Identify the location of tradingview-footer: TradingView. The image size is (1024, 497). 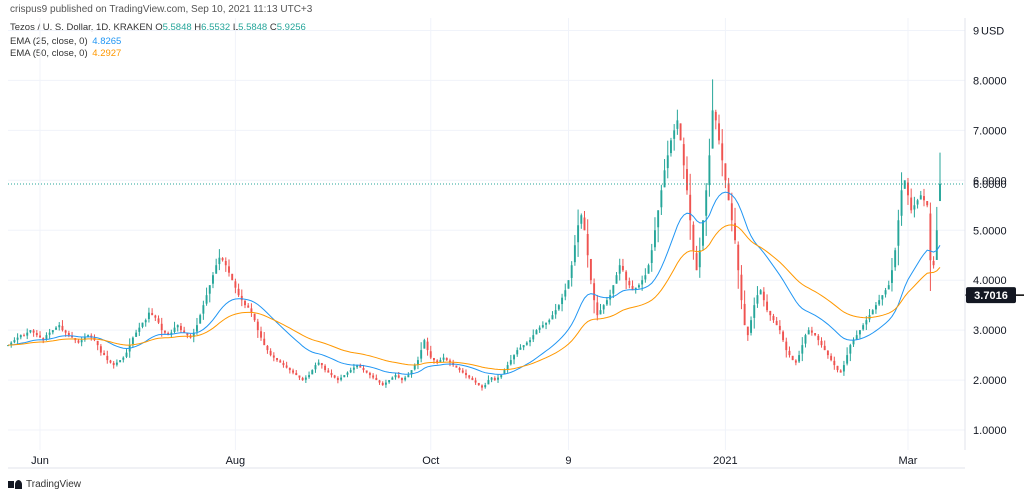
(44, 484).